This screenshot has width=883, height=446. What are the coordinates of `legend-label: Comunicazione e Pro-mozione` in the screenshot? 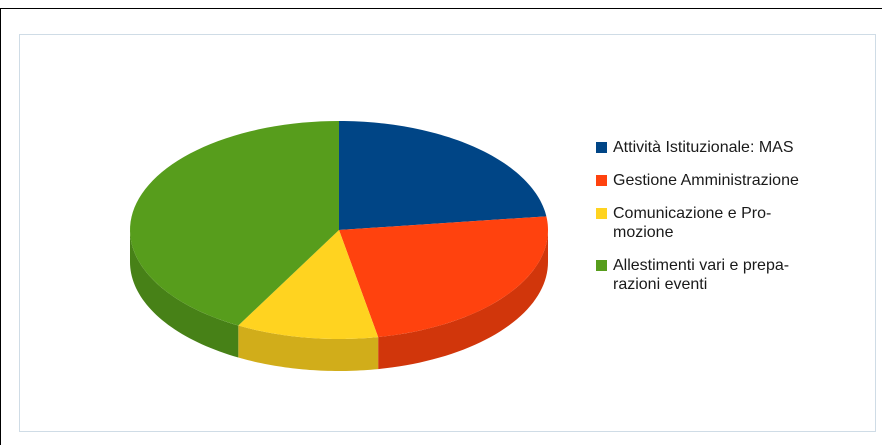 It's located at (692, 223).